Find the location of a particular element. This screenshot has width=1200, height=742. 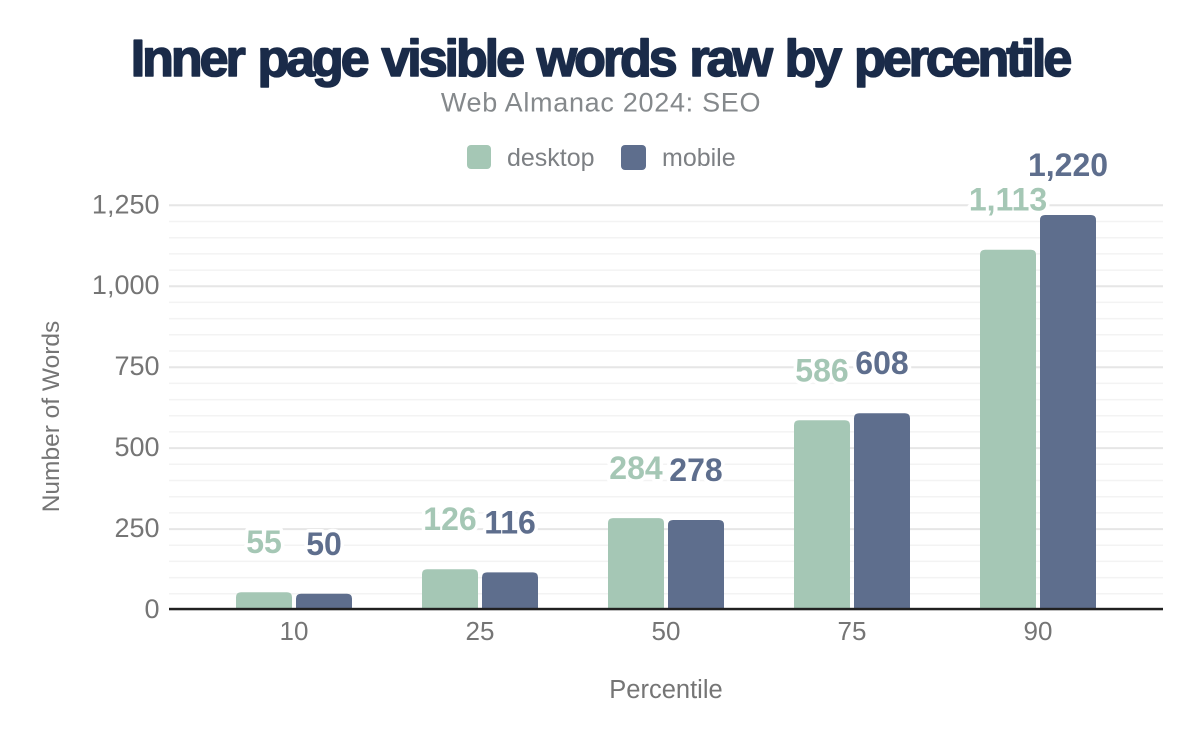

svg-text: 1,000 is located at coordinates (126, 285).